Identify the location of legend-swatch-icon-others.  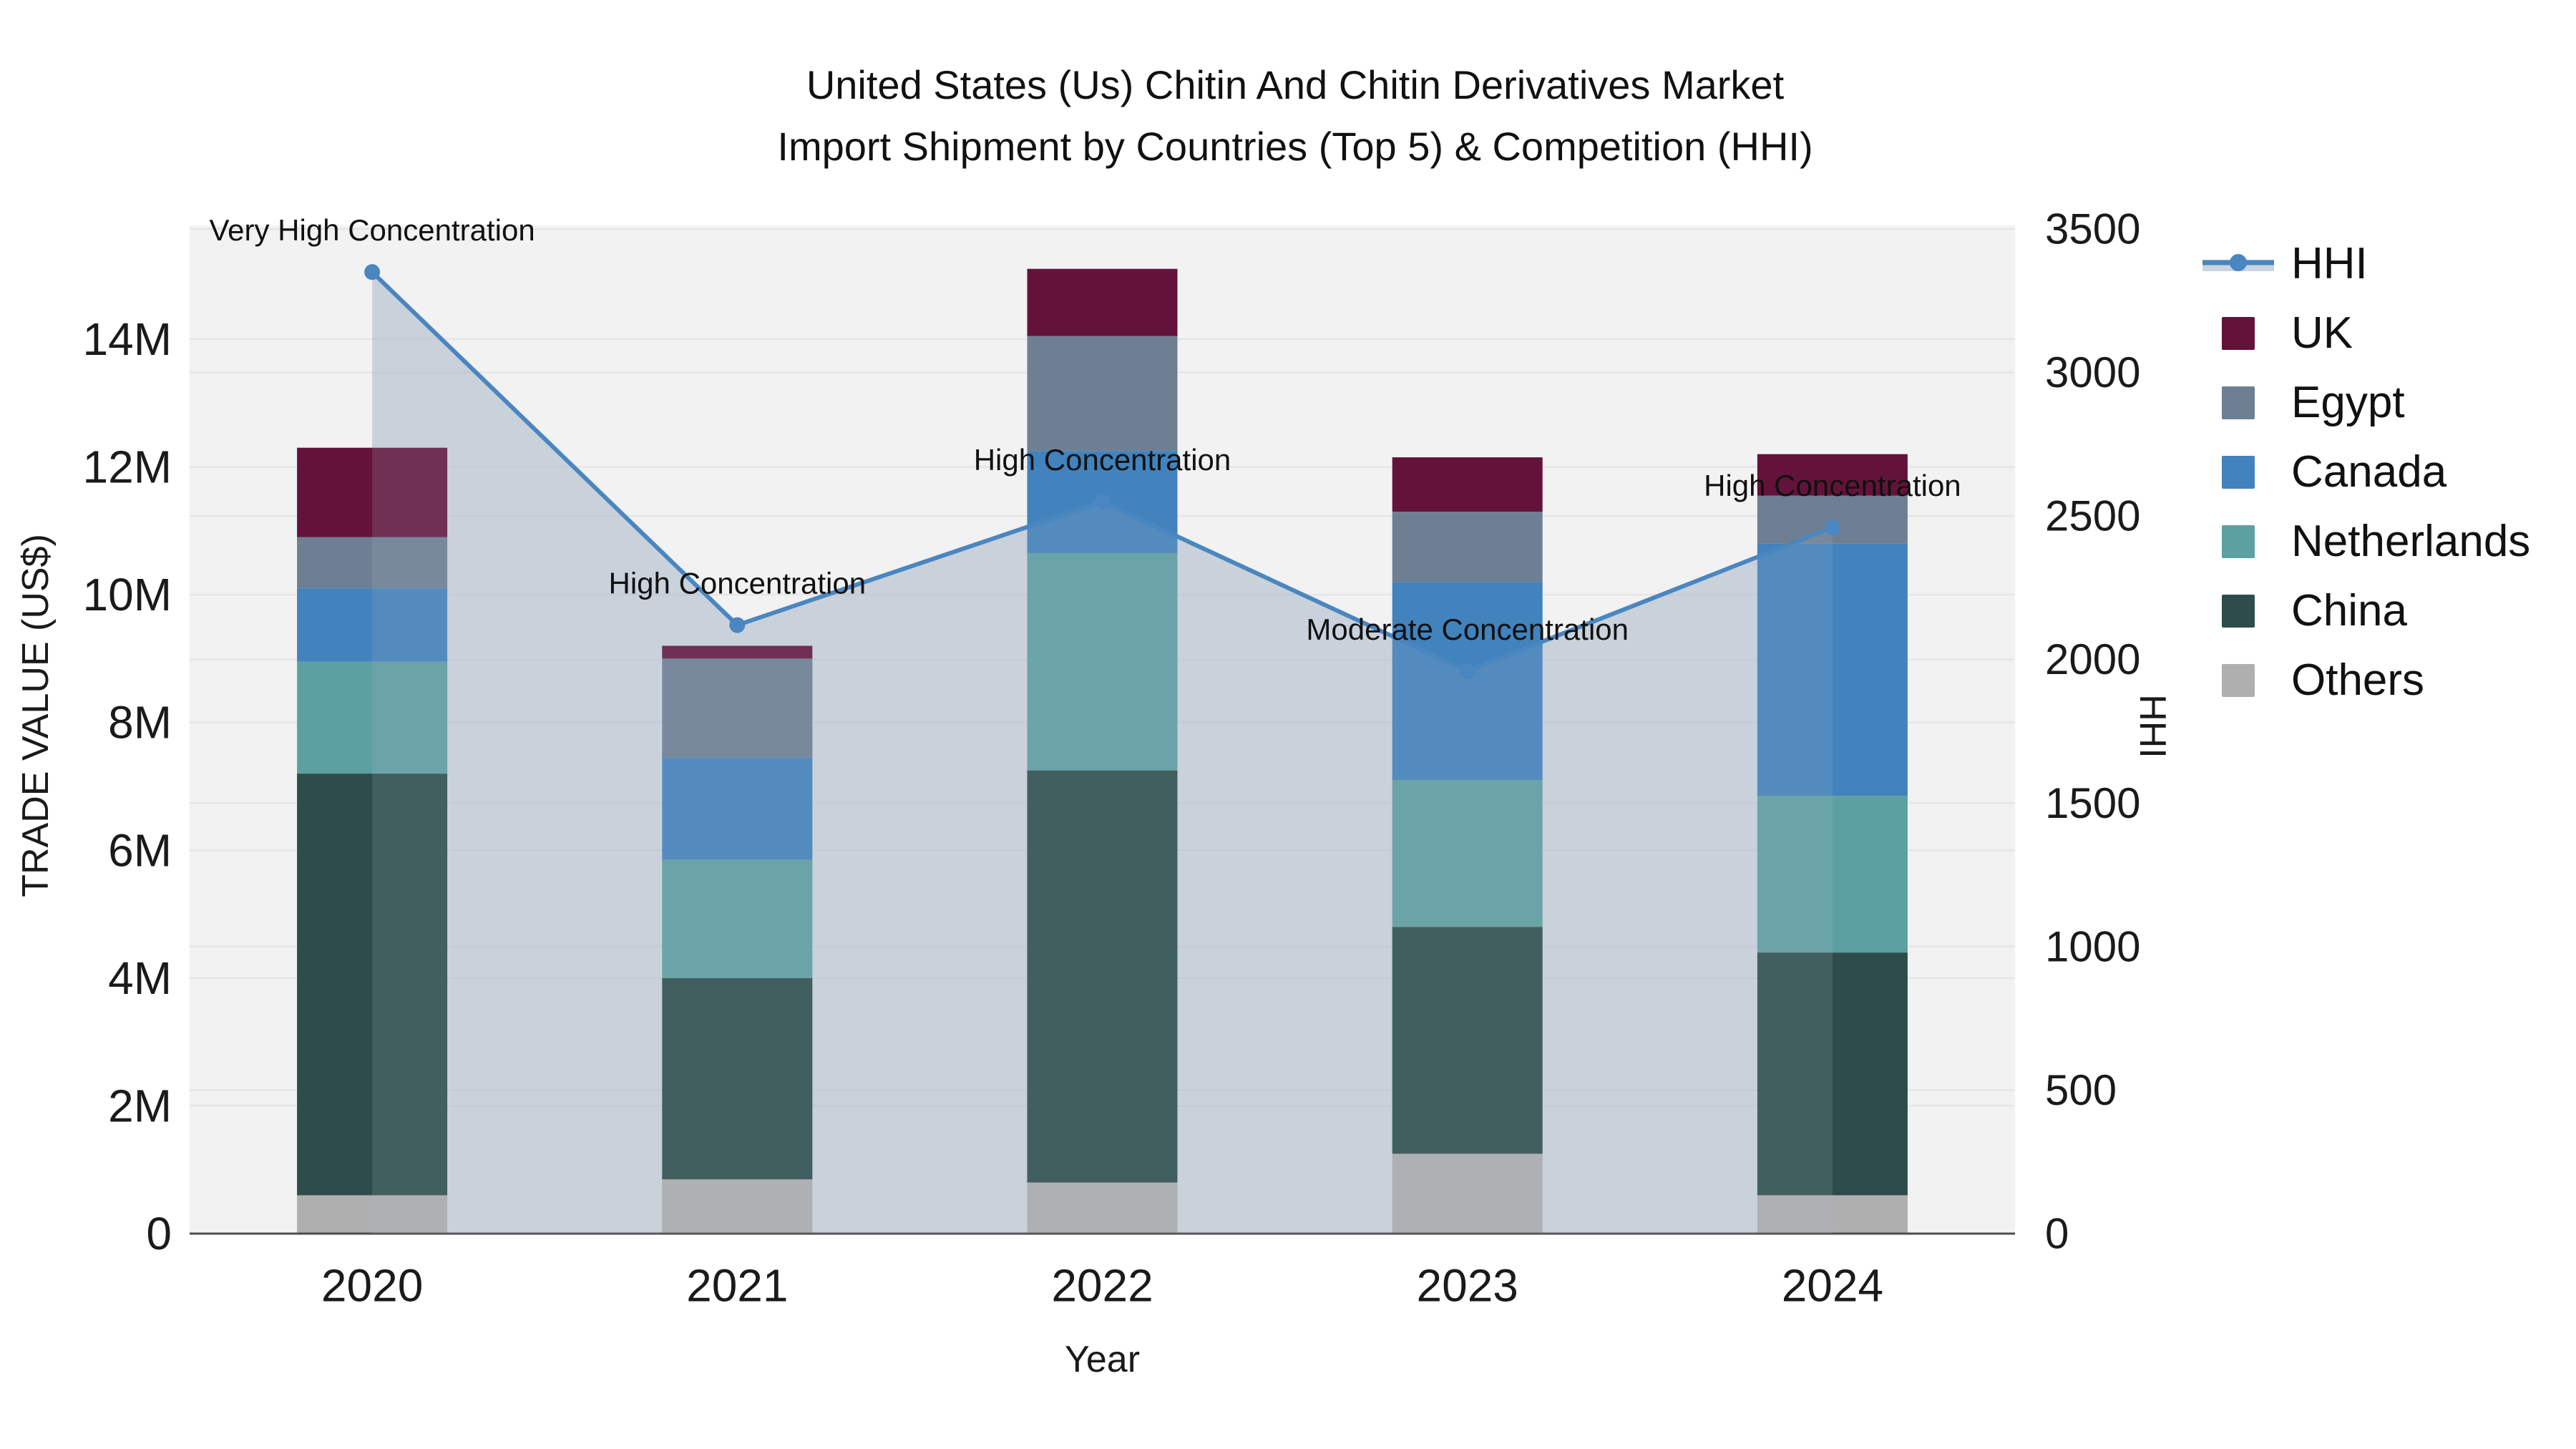
(2238, 680).